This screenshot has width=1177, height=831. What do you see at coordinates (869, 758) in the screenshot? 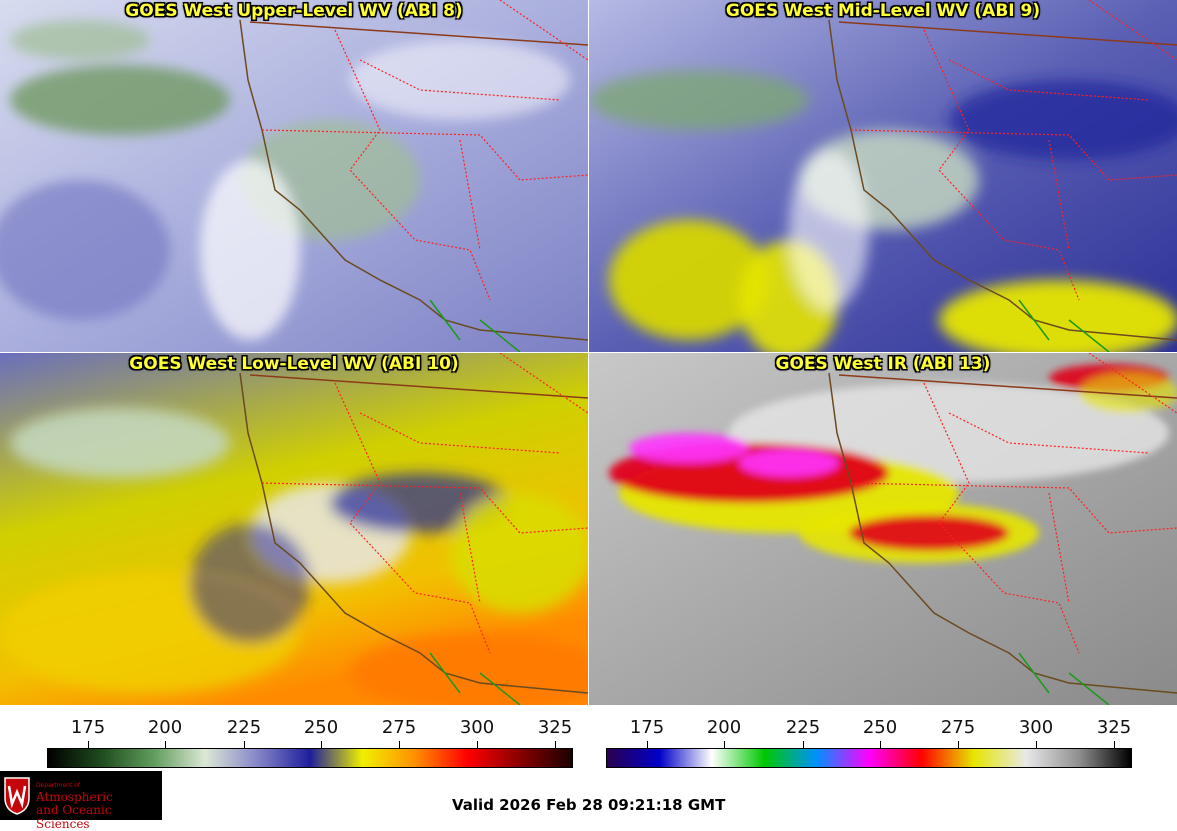
I see `ir-colorbar` at bounding box center [869, 758].